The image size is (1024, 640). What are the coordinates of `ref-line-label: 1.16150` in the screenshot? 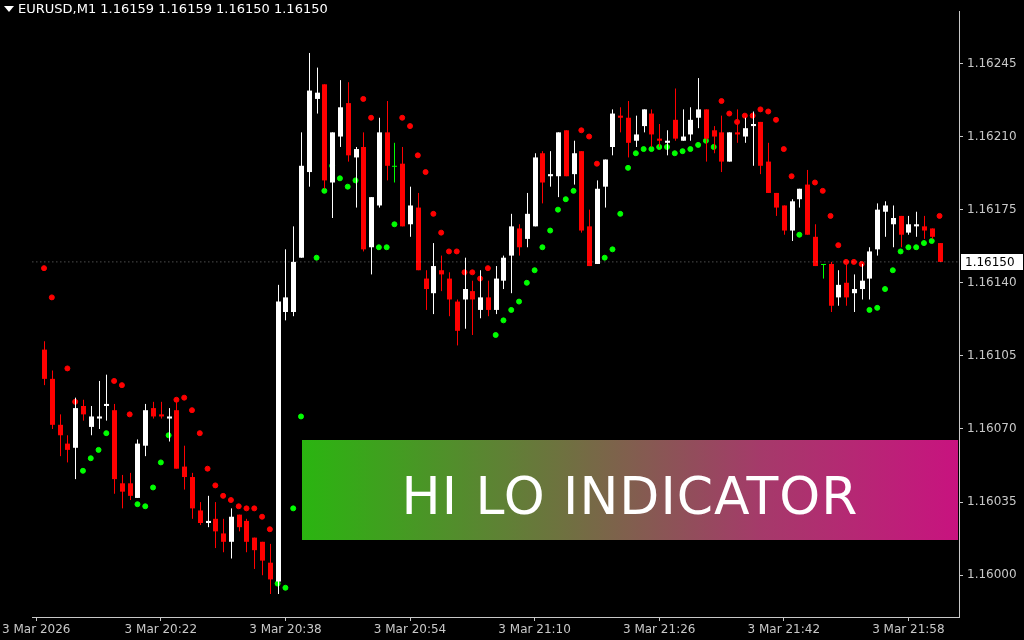 It's located at (990, 262).